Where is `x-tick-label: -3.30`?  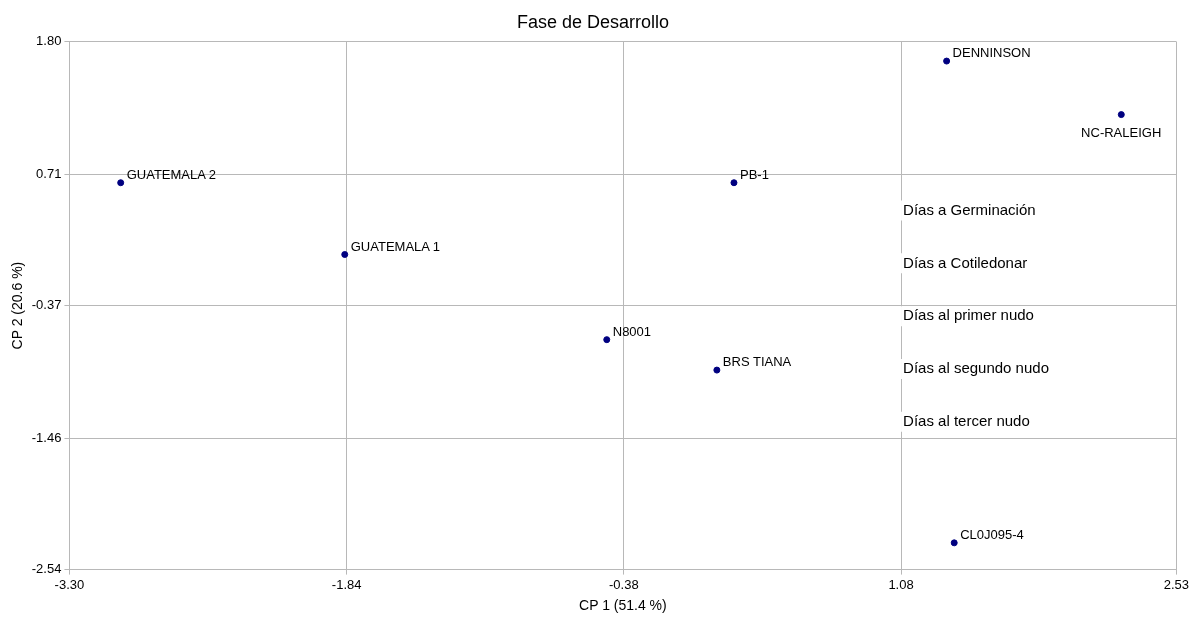 x-tick-label: -3.30 is located at coordinates (69, 584).